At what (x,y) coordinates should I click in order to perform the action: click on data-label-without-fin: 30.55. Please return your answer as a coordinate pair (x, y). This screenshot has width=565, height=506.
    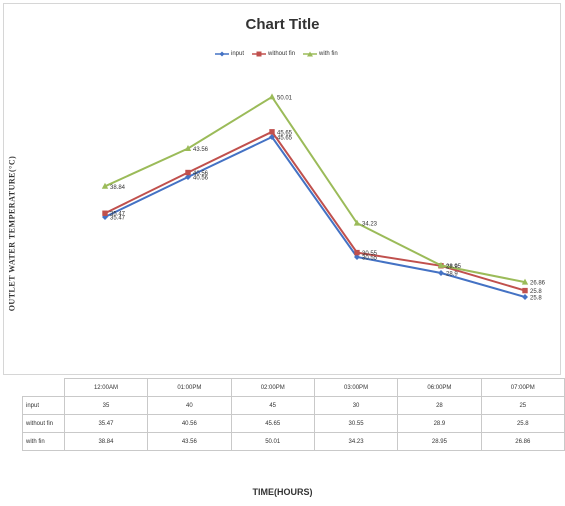
    Looking at the image, I should click on (370, 254).